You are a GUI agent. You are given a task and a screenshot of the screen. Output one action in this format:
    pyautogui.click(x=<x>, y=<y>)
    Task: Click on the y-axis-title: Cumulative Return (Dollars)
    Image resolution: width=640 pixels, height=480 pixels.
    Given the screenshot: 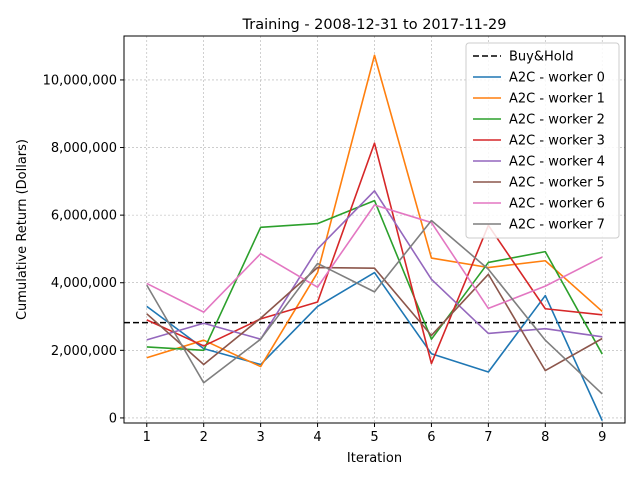 What is the action you would take?
    pyautogui.click(x=22, y=229)
    